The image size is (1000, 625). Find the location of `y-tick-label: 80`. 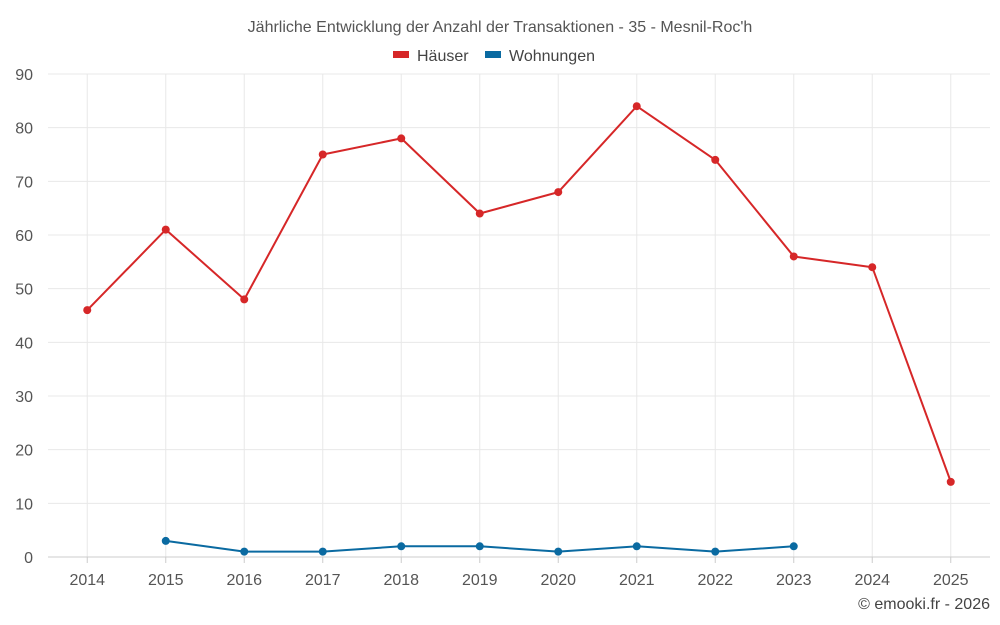

y-tick-label: 80 is located at coordinates (24, 129).